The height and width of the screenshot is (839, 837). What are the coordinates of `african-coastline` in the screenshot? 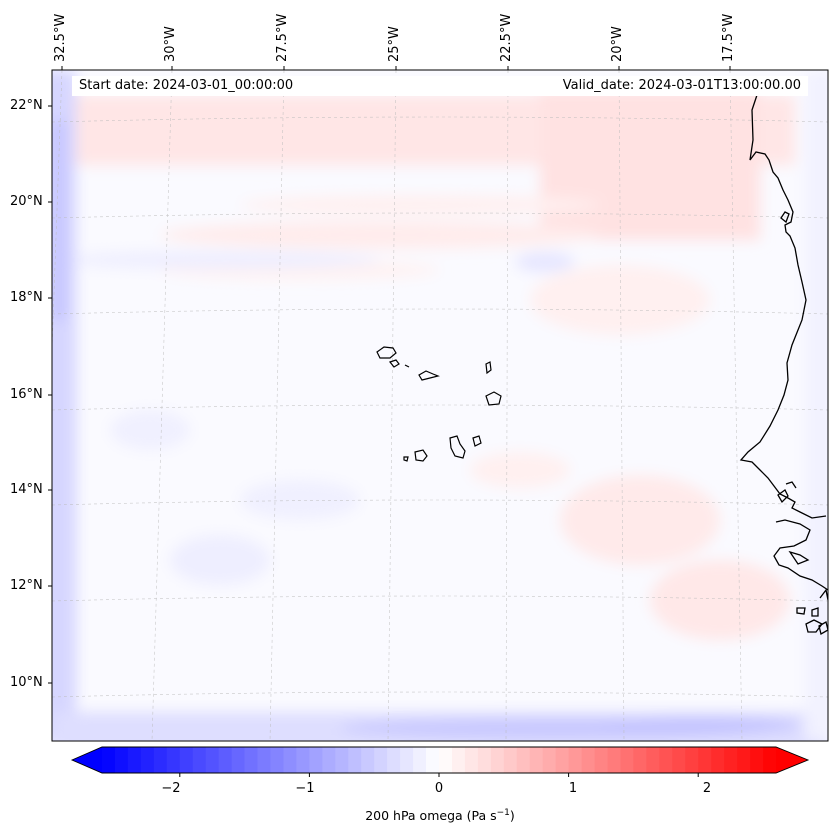 It's located at (783, 364).